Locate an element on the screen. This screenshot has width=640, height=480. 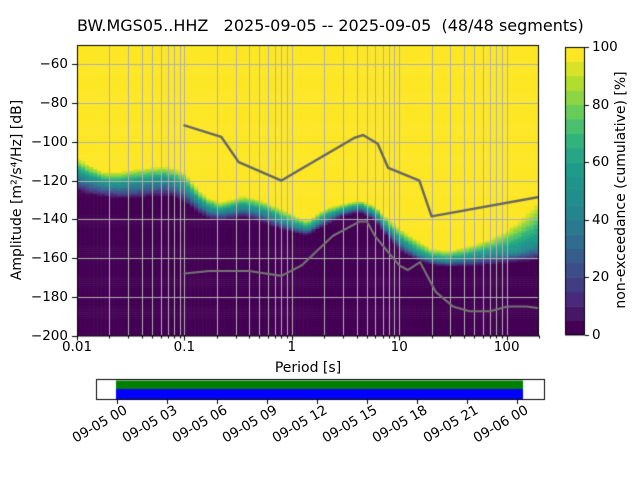
colorbar-tick-label: 20 is located at coordinates (601, 277).